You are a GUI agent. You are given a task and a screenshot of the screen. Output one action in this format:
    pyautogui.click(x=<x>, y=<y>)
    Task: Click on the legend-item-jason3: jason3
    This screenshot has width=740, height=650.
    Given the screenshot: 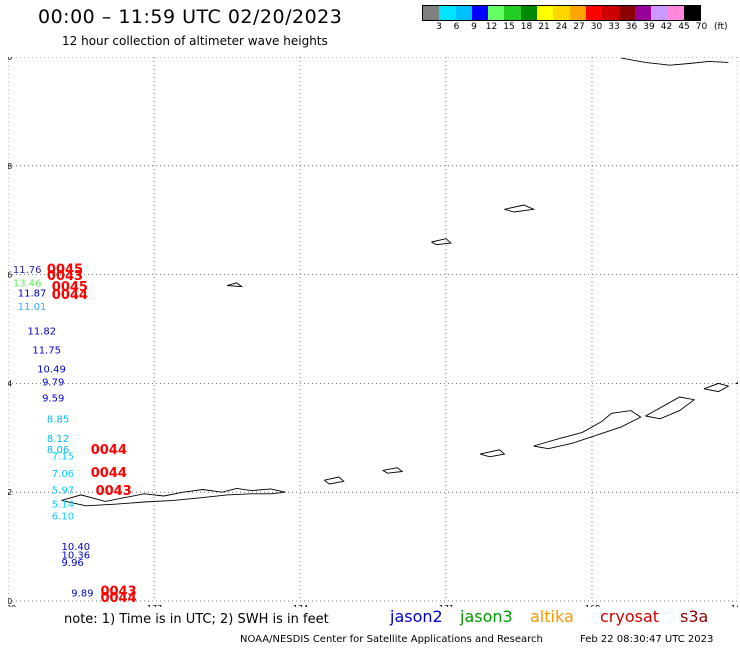 What is the action you would take?
    pyautogui.click(x=486, y=616)
    